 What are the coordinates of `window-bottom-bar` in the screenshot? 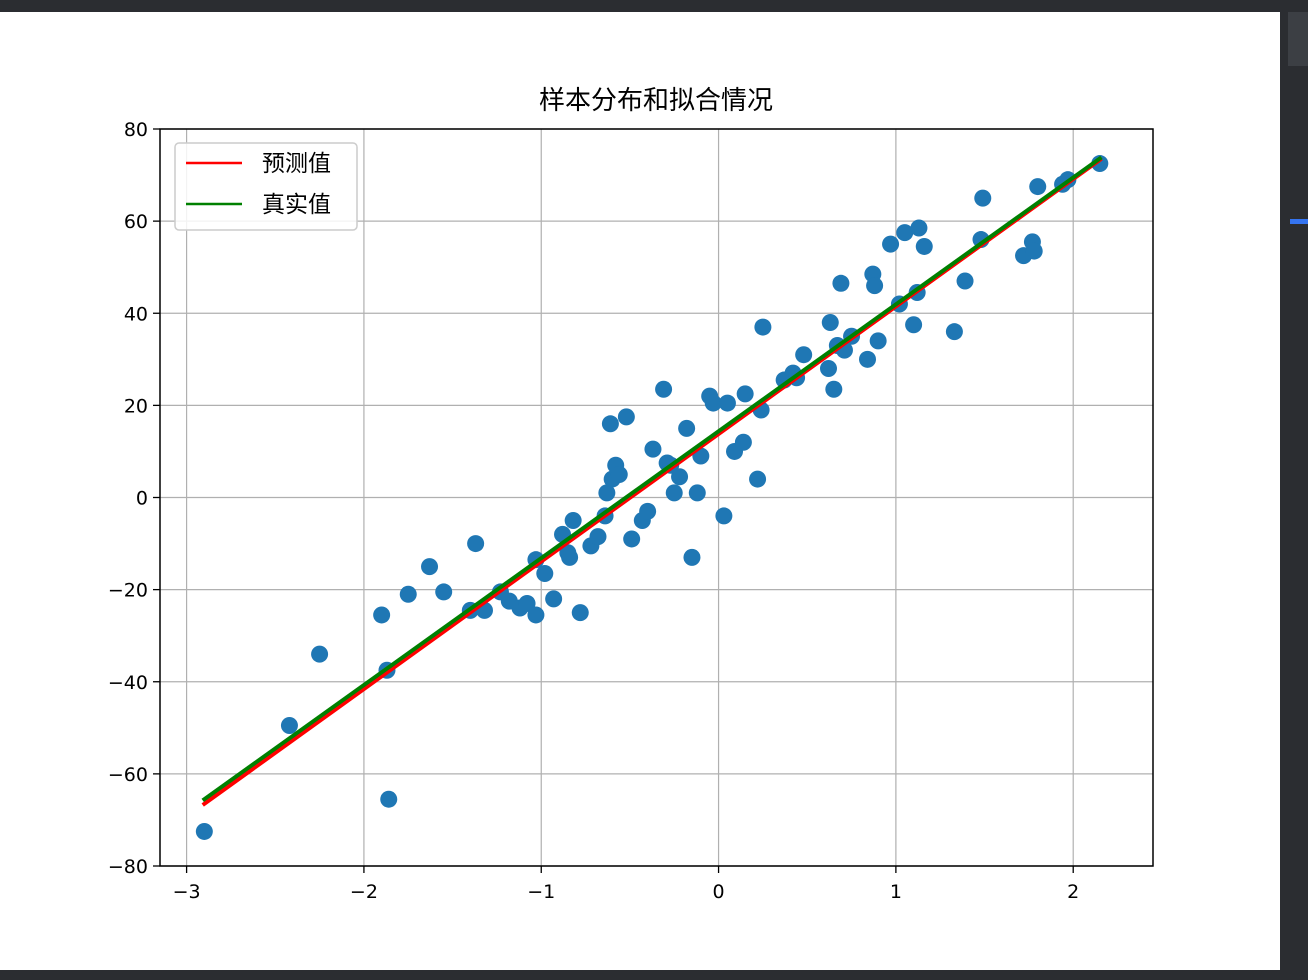 It's located at (654, 975).